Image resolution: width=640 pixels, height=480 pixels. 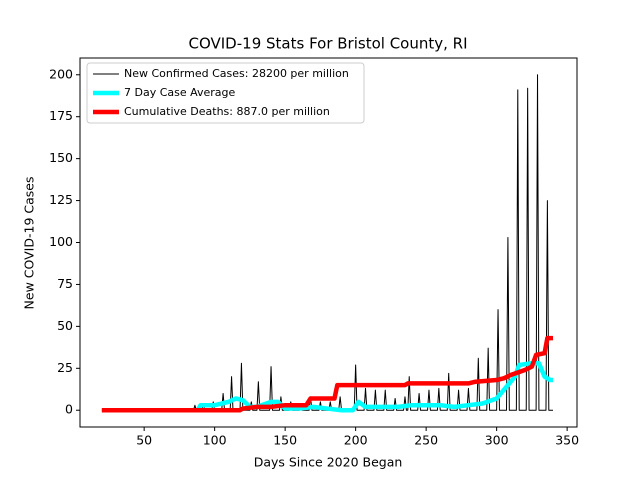 What do you see at coordinates (328, 462) in the screenshot?
I see `x-axis-label: Days Since 2020 Began` at bounding box center [328, 462].